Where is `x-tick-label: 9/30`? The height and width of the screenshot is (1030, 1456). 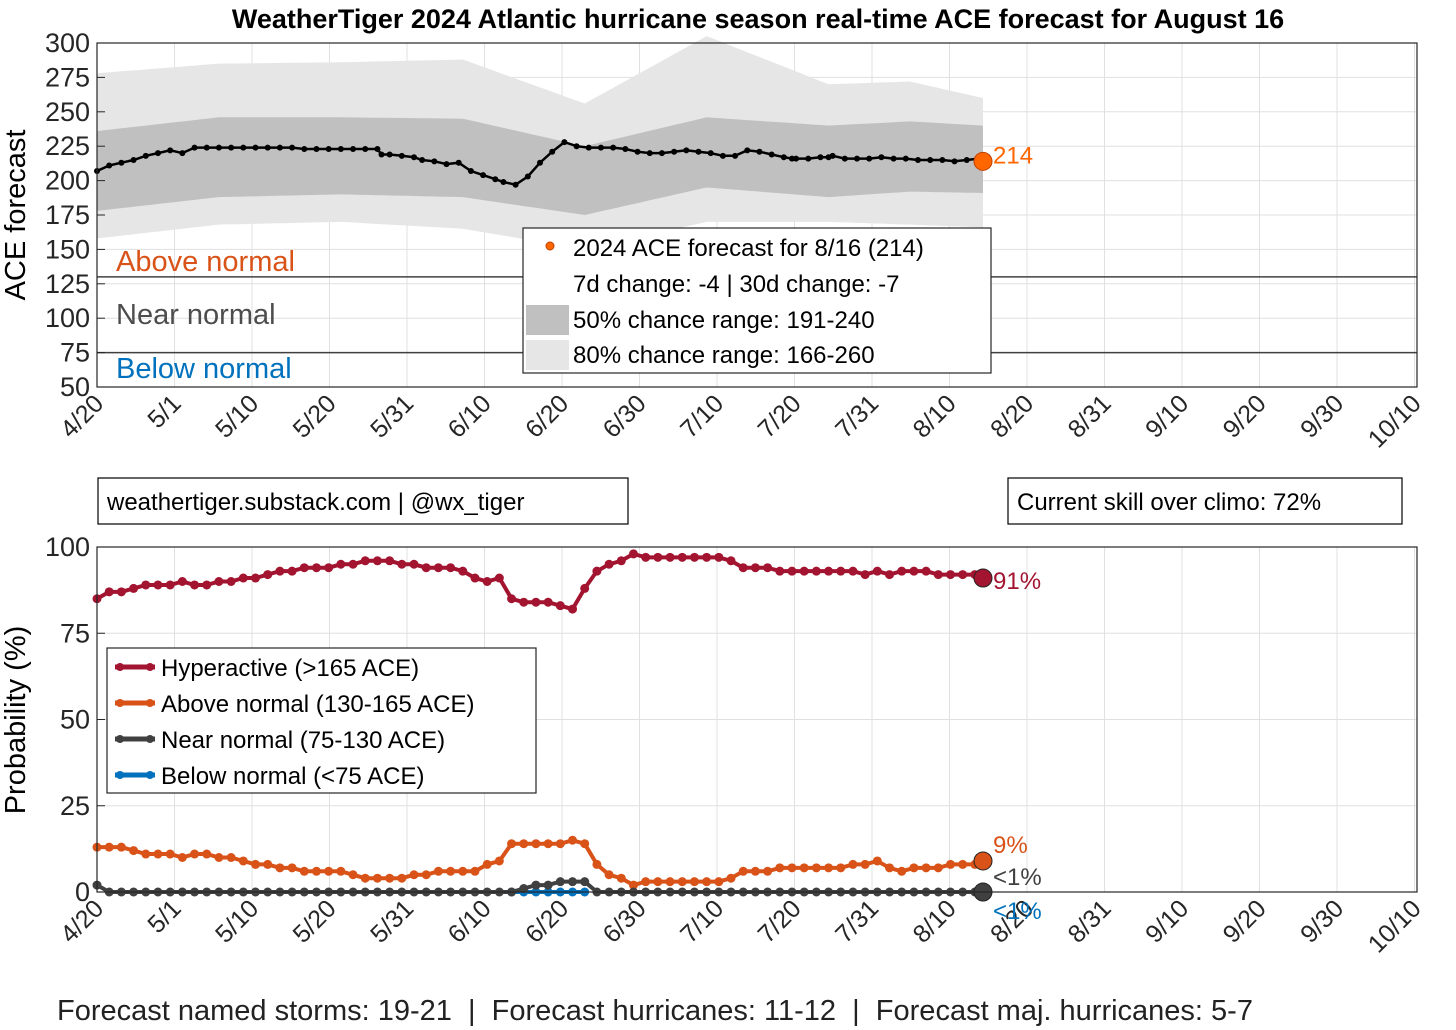 x-tick-label: 9/30 is located at coordinates (1322, 921).